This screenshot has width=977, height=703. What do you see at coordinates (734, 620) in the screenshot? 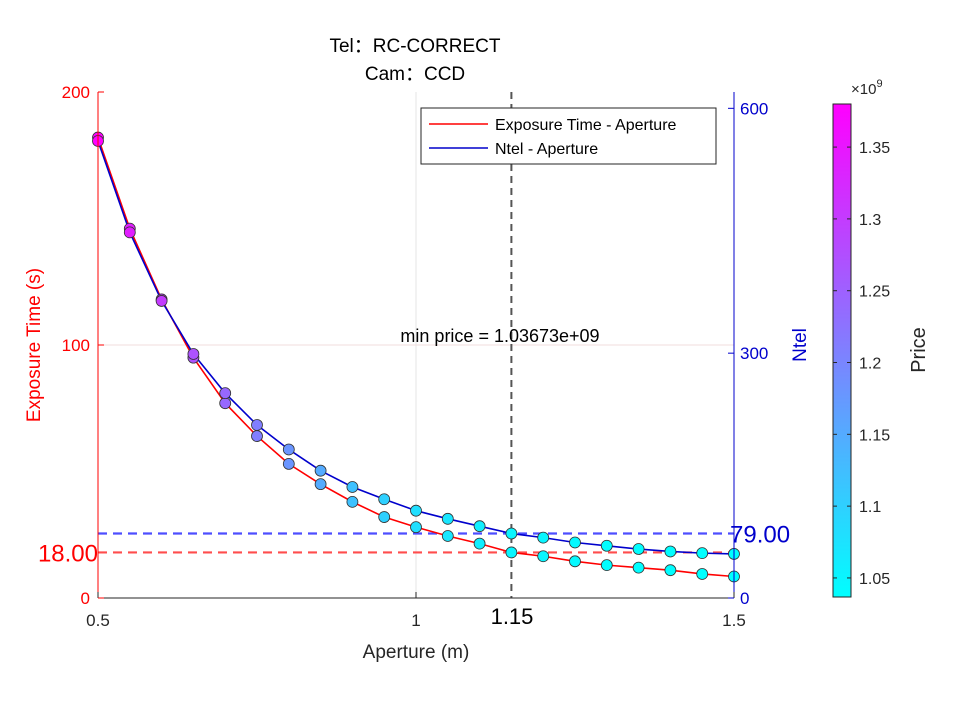
I see `x-tick-label-2: 1.5` at bounding box center [734, 620].